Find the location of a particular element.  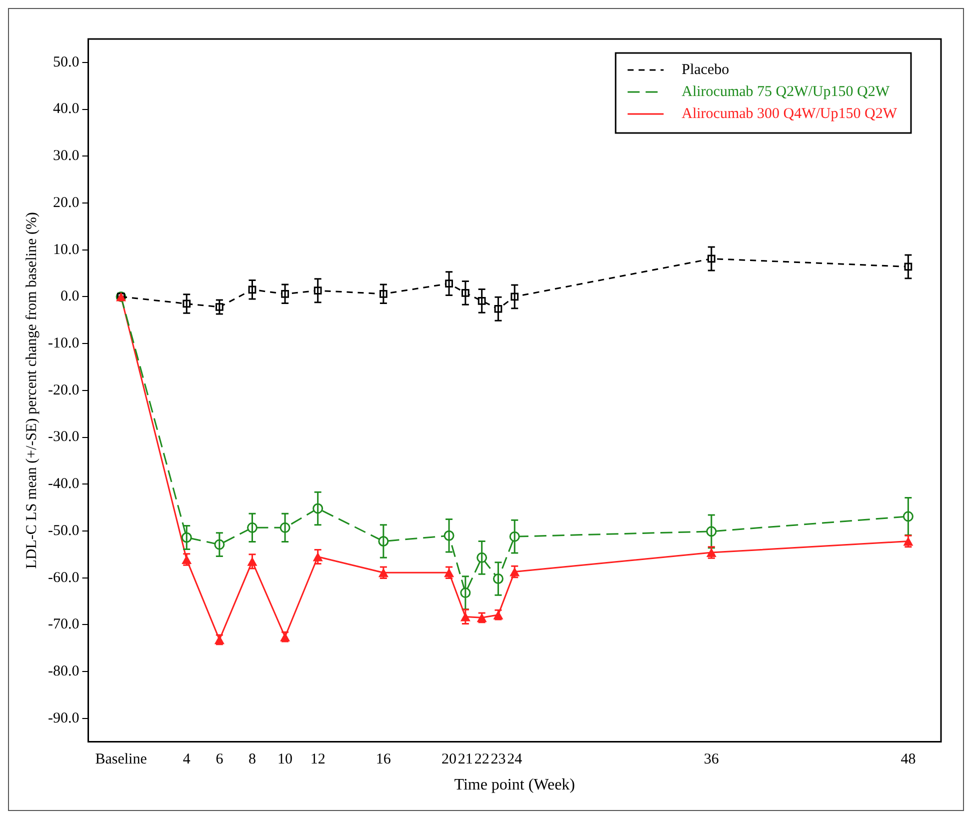

x-tick-label: 12 is located at coordinates (318, 760).